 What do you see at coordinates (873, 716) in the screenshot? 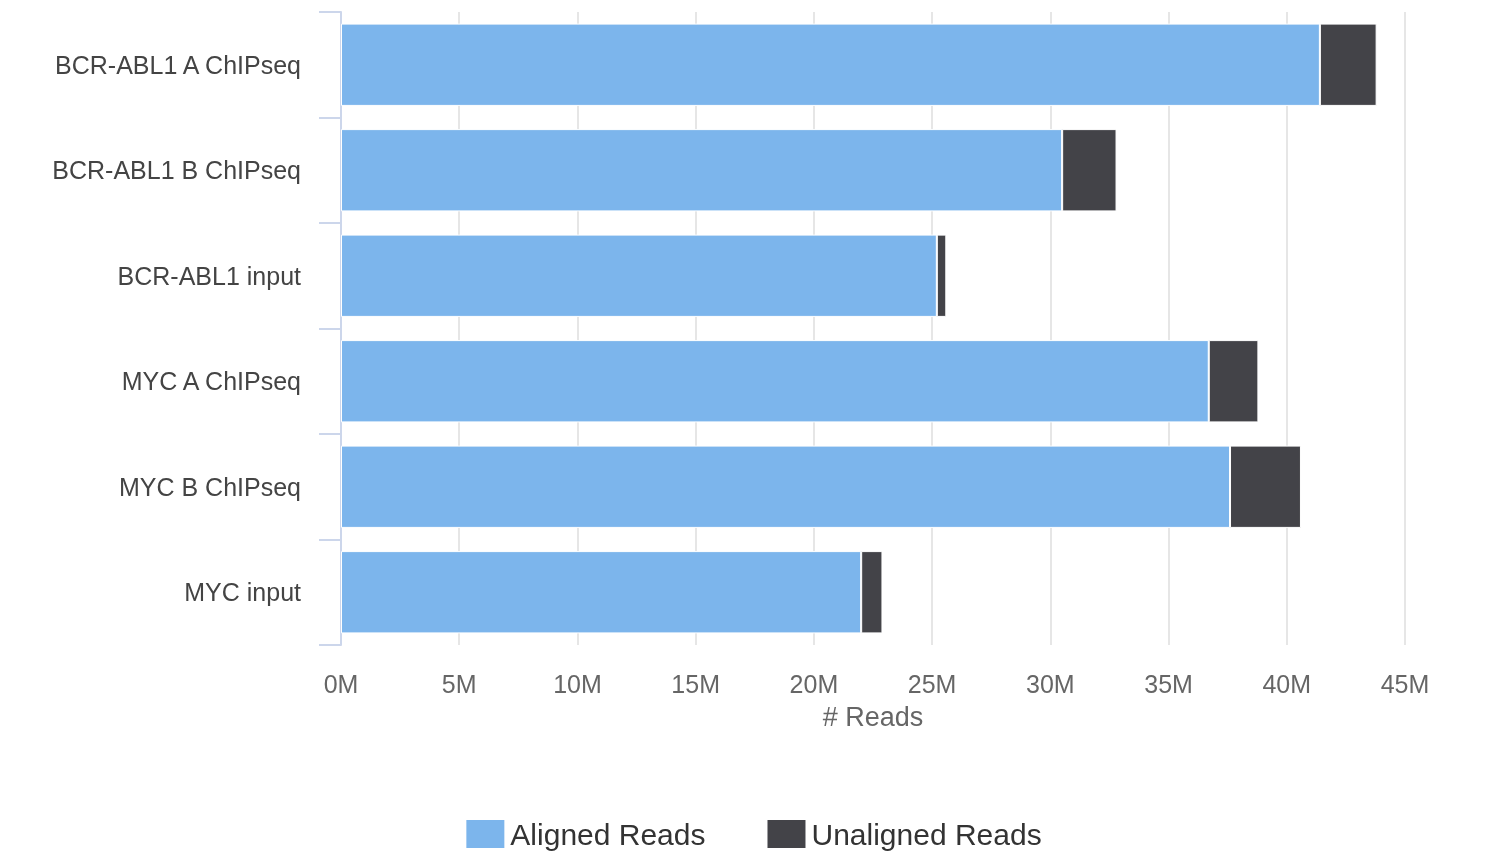
I see `x-axis-title: # Reads` at bounding box center [873, 716].